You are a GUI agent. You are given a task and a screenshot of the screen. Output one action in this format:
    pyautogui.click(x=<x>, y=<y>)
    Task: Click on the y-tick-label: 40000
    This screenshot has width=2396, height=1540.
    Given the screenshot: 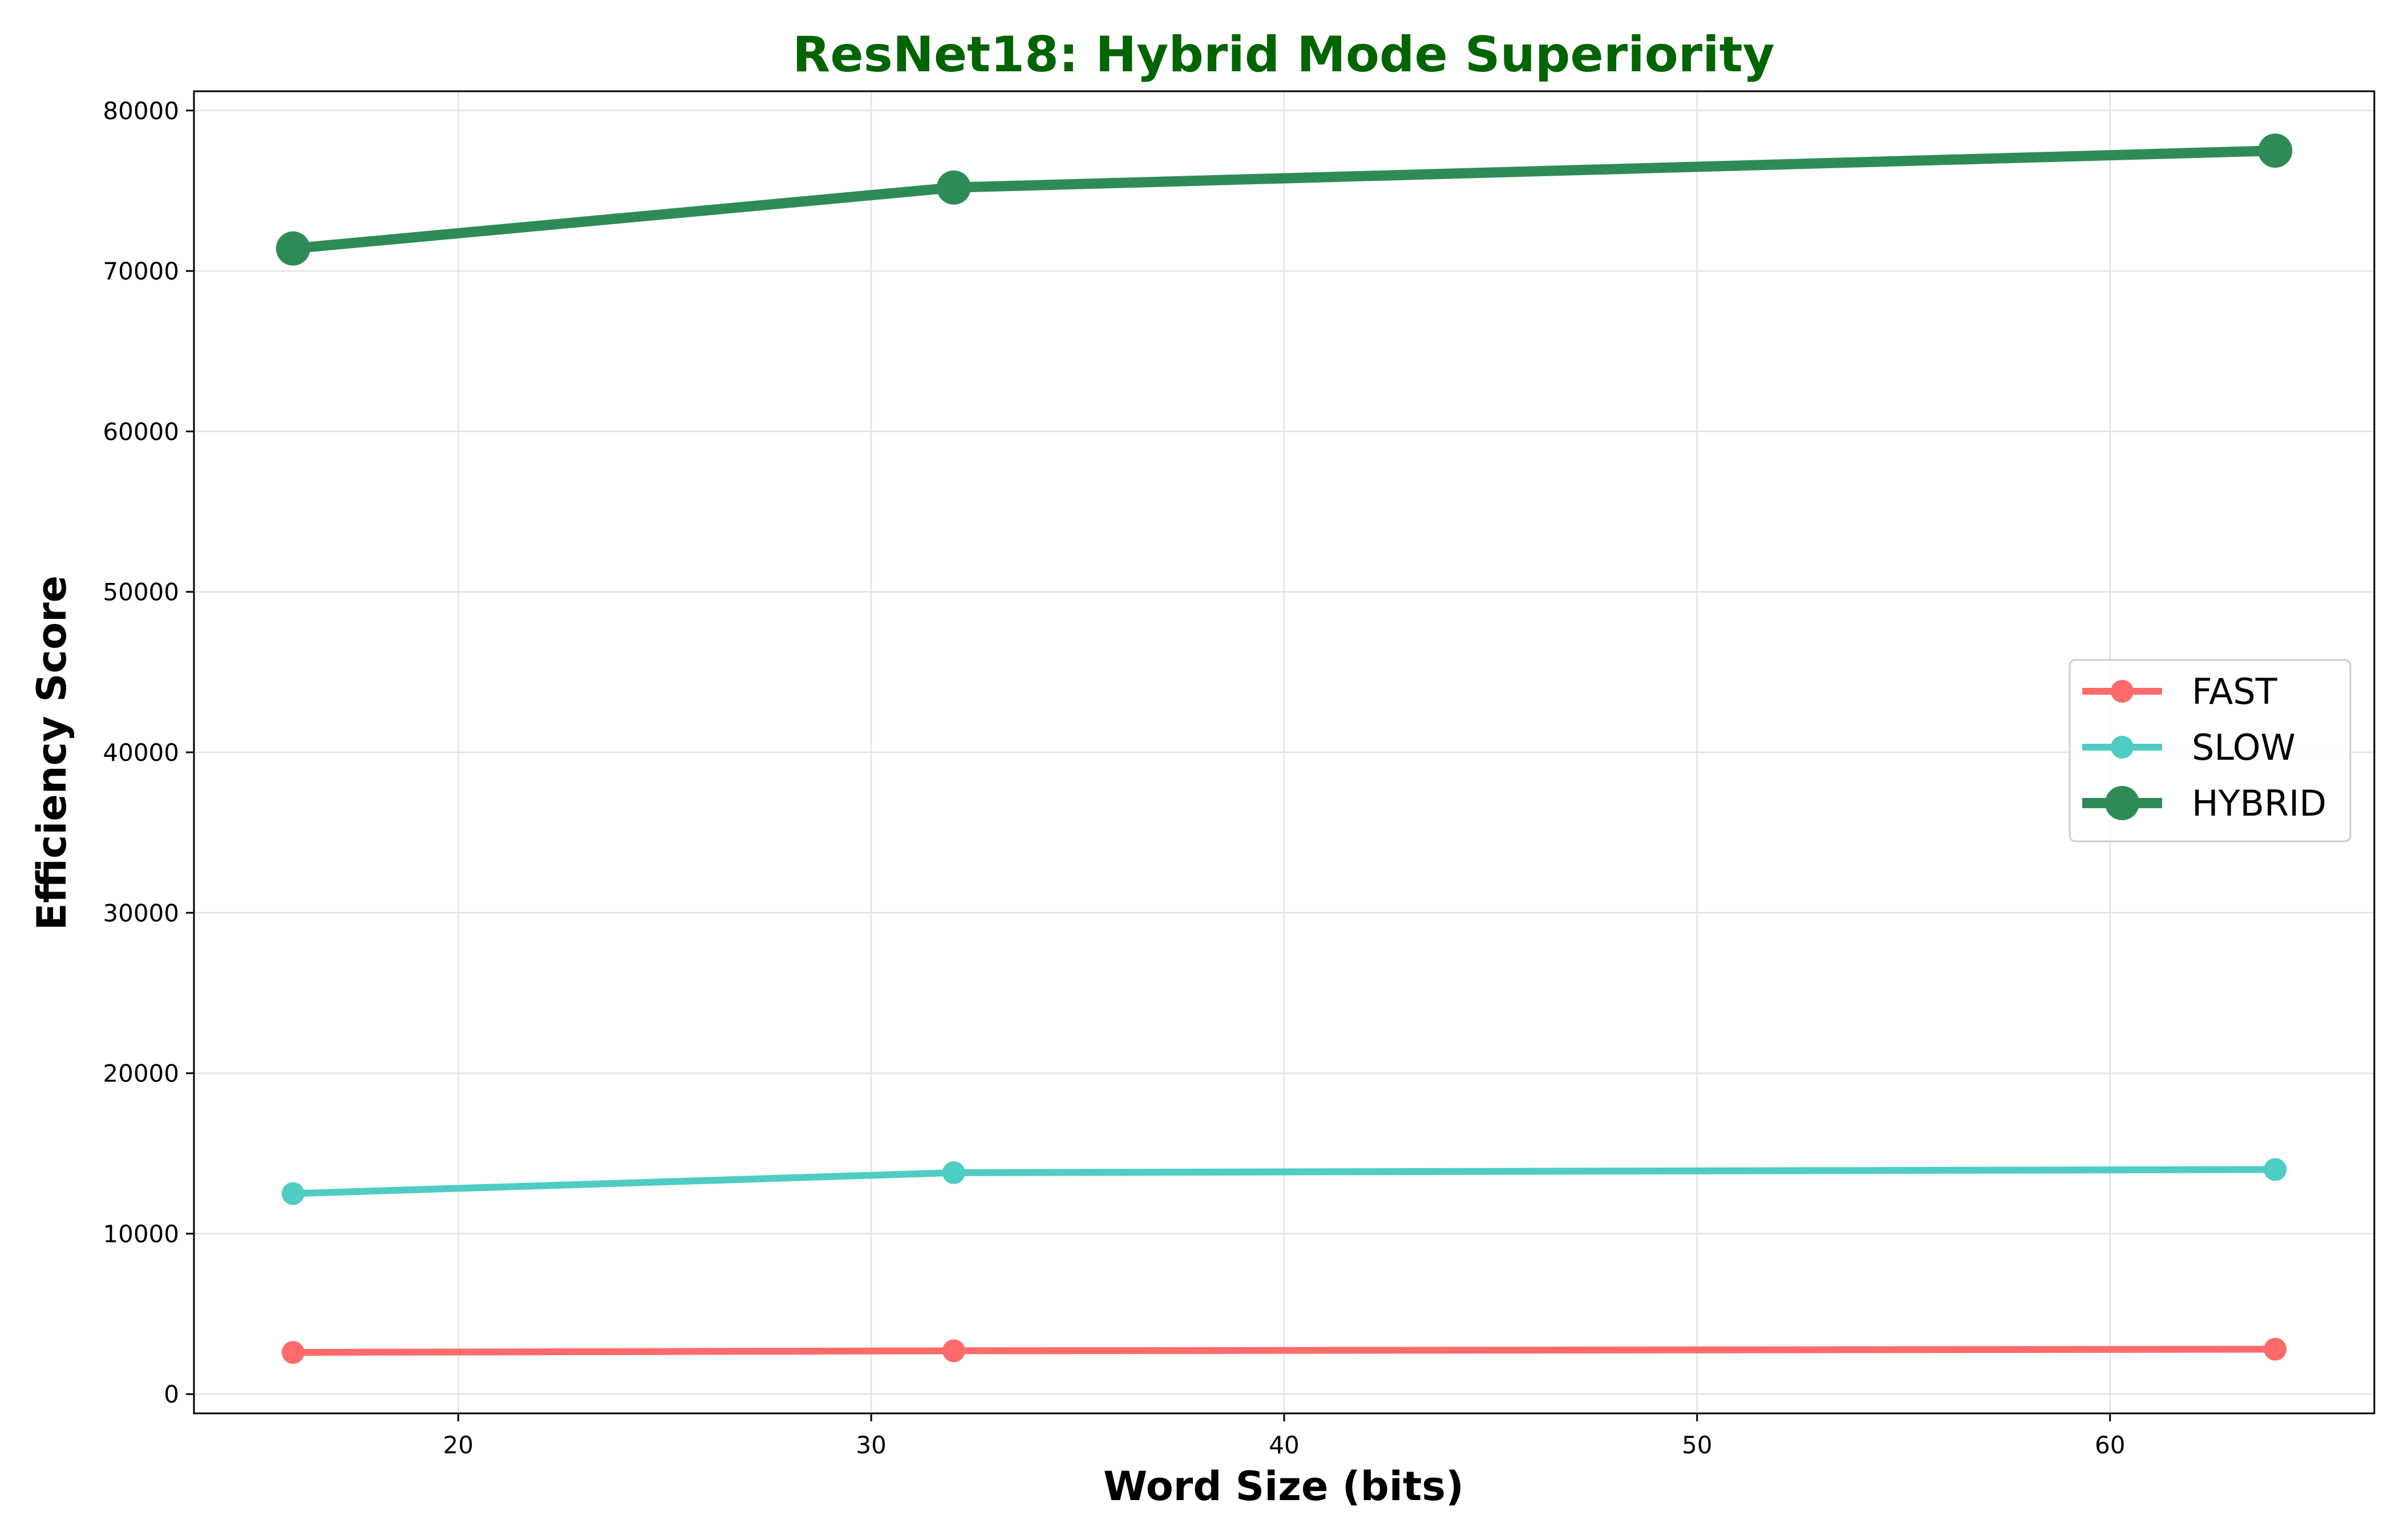 What is the action you would take?
    pyautogui.click(x=141, y=753)
    